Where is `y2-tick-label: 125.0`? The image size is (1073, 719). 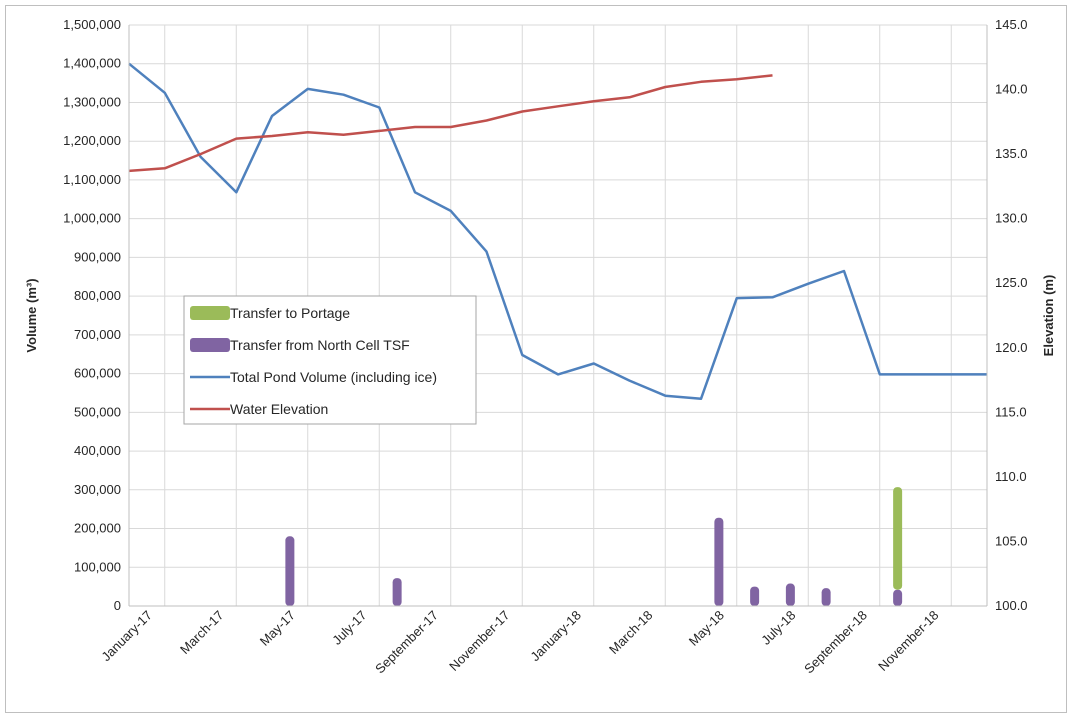 y2-tick-label: 125.0 is located at coordinates (1011, 282).